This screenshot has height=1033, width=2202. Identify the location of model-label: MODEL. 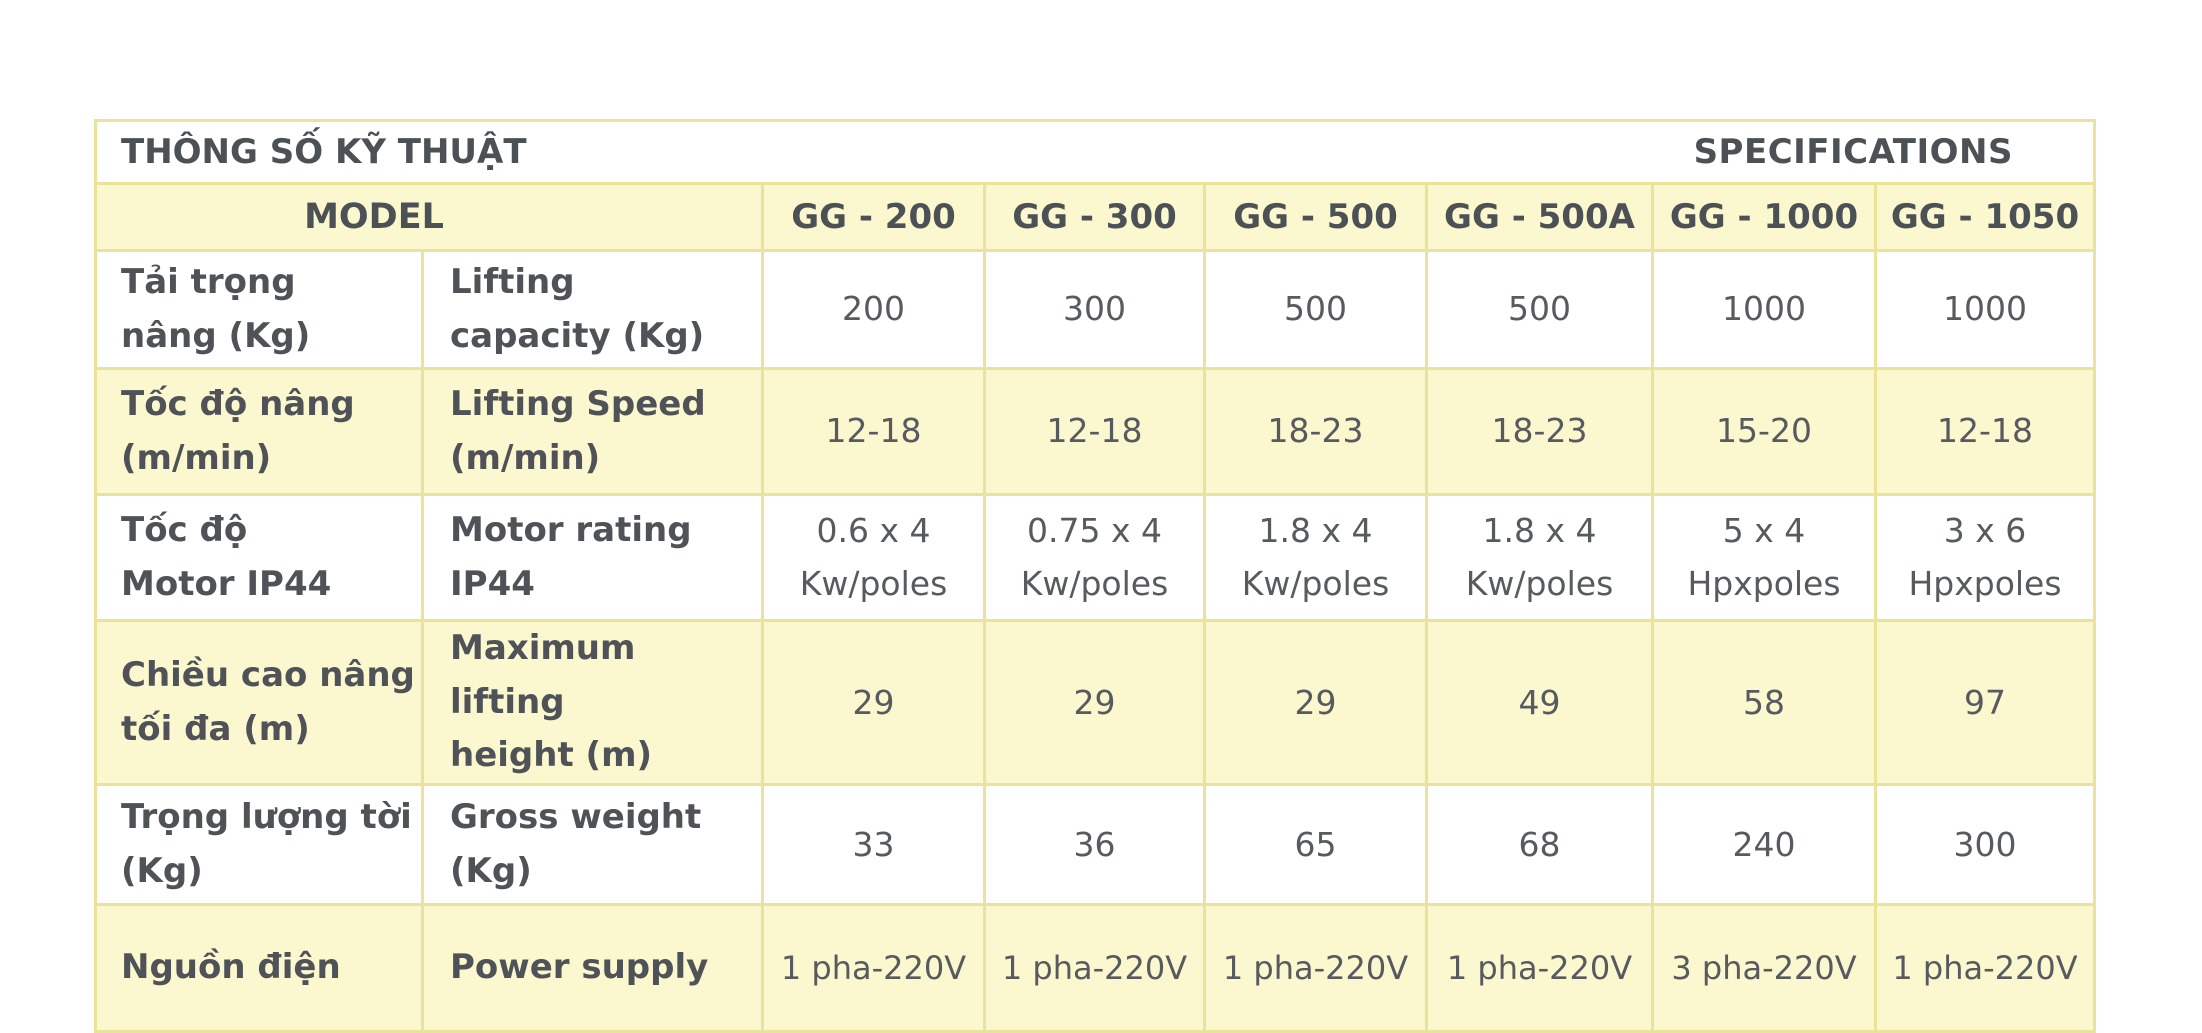
(429, 217).